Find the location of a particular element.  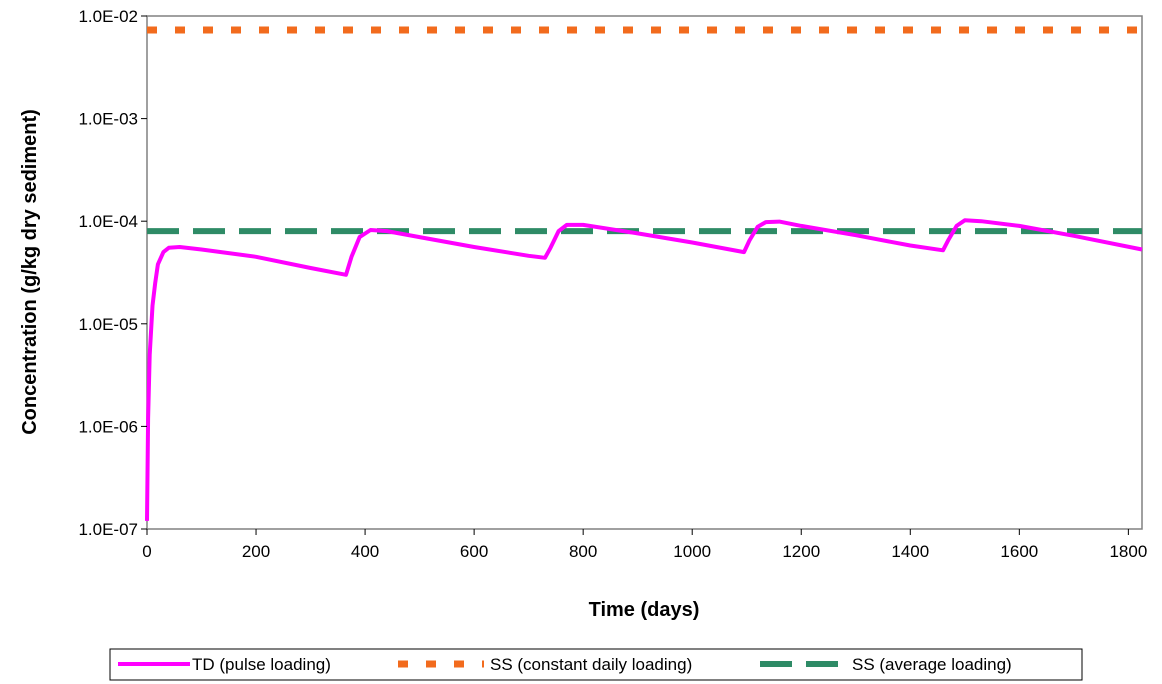

y-tick-label: 1.0E-02 is located at coordinates (108, 16).